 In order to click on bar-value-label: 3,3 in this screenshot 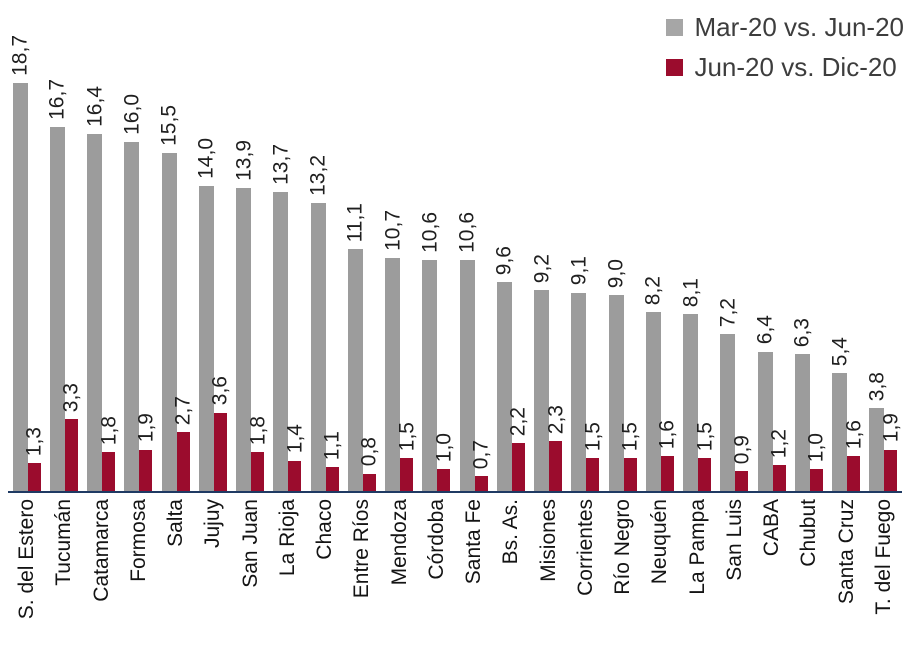, I will do `click(71, 397)`.